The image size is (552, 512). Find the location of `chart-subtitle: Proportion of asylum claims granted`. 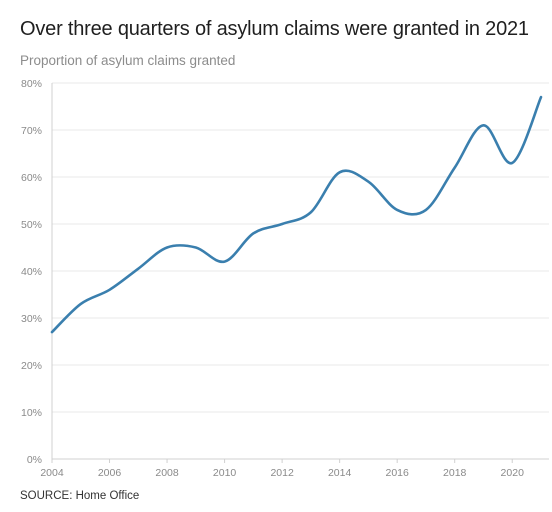

chart-subtitle: Proportion of asylum claims granted is located at coordinates (128, 60).